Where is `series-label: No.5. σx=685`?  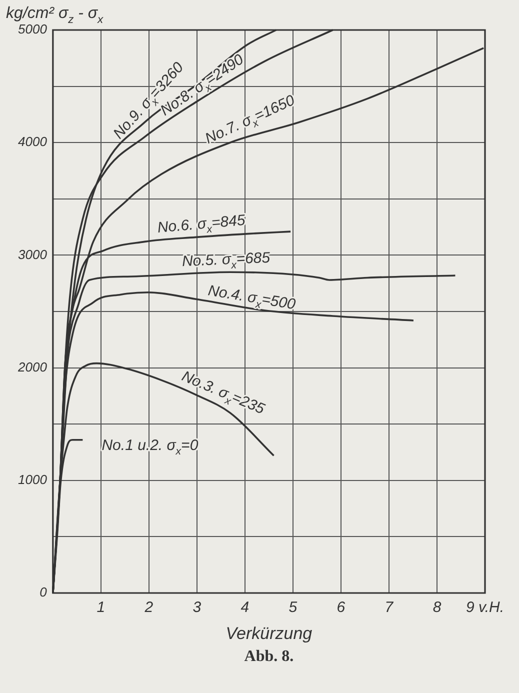
series-label: No.5. σx=685 is located at coordinates (227, 260).